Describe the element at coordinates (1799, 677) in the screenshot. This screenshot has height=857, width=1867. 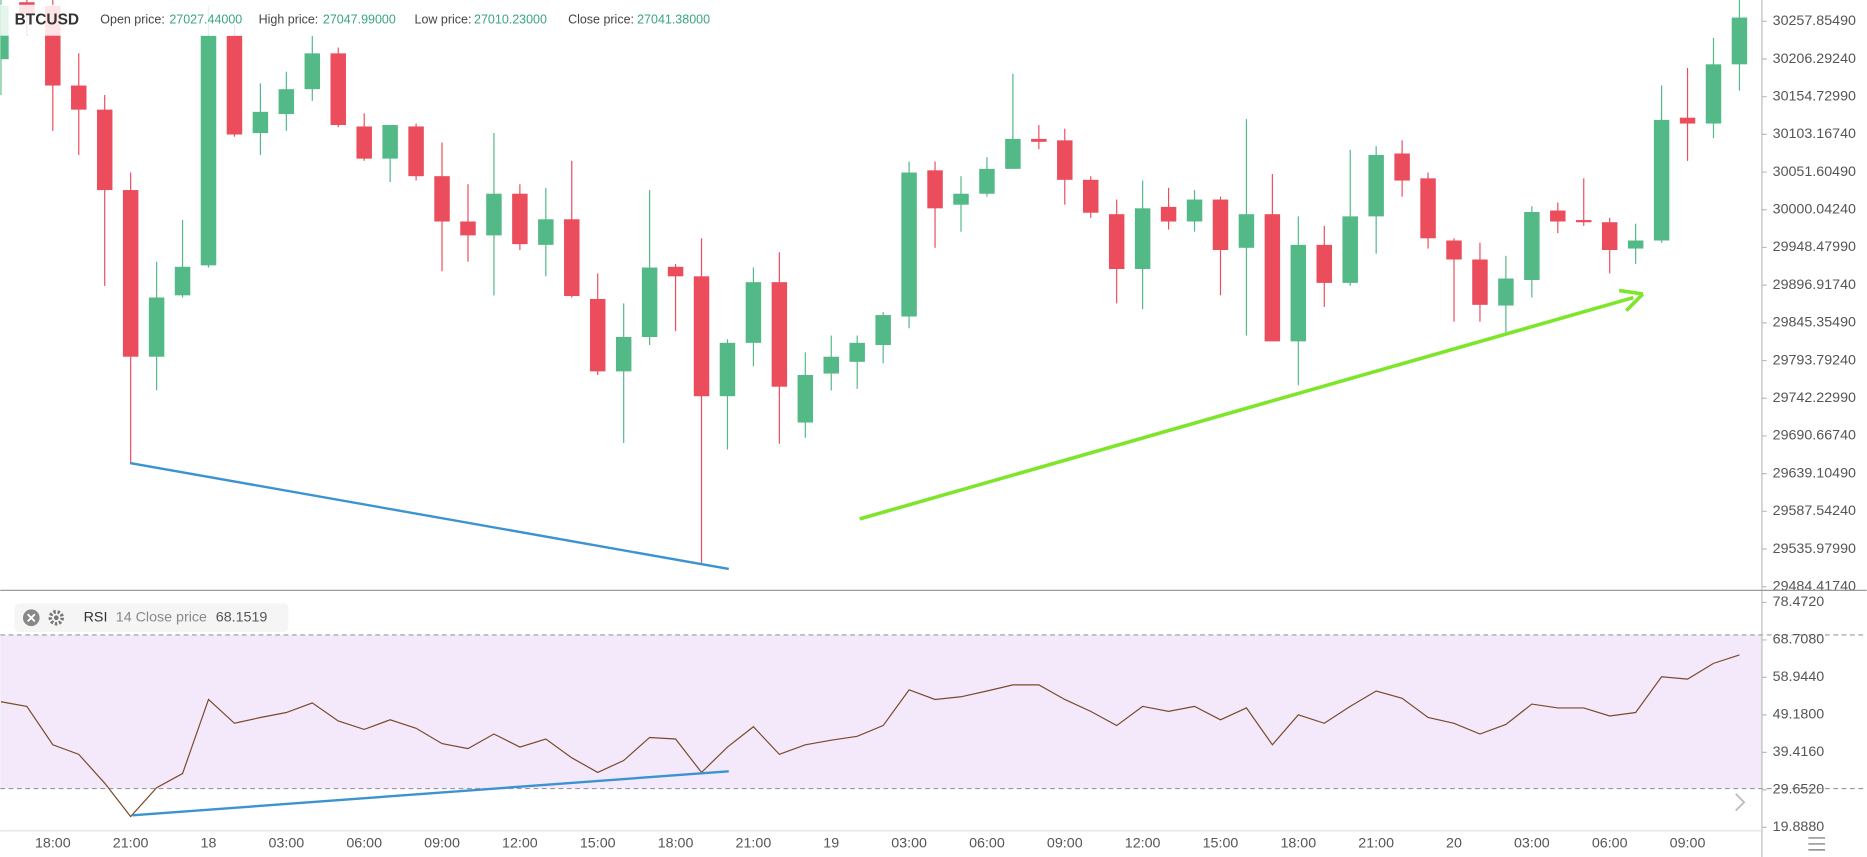
I see `y-tick-label: 58.9440` at that location.